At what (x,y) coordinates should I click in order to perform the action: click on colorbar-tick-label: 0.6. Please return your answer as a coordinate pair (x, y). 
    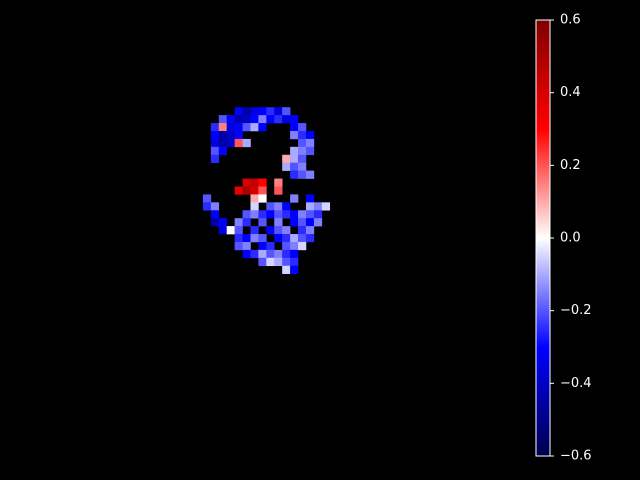
    Looking at the image, I should click on (570, 20).